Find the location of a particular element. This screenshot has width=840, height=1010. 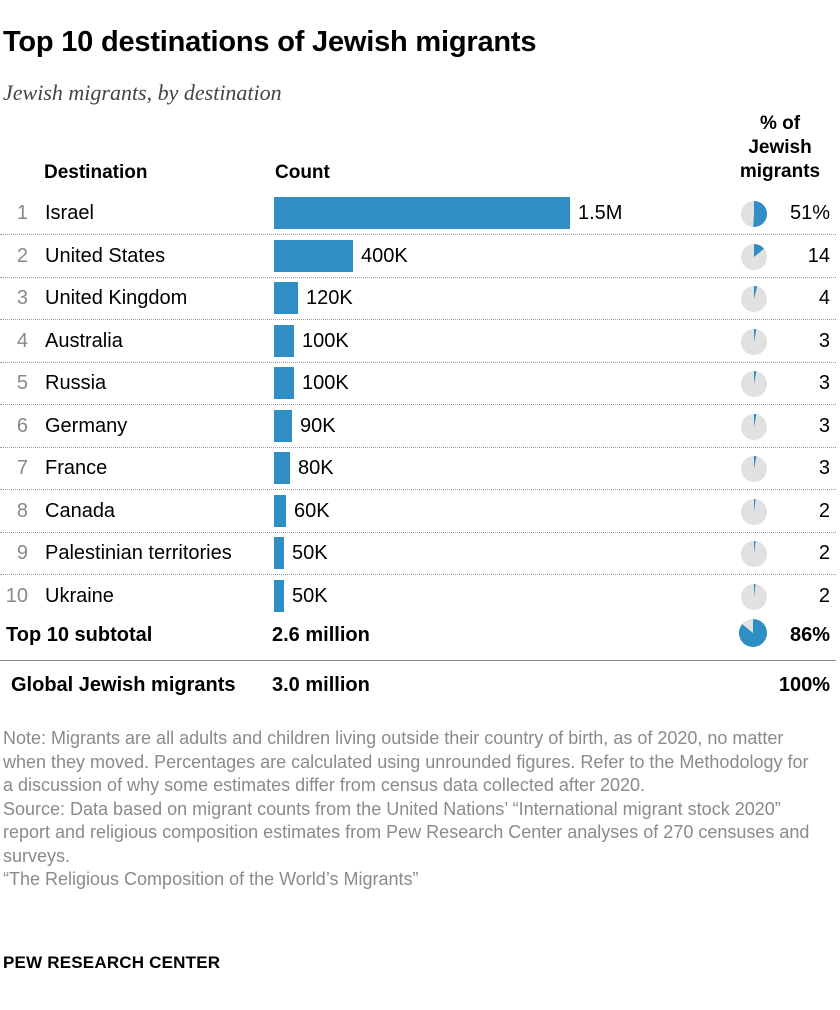

subtotal-label: Top 10 subtotal is located at coordinates (79, 635).